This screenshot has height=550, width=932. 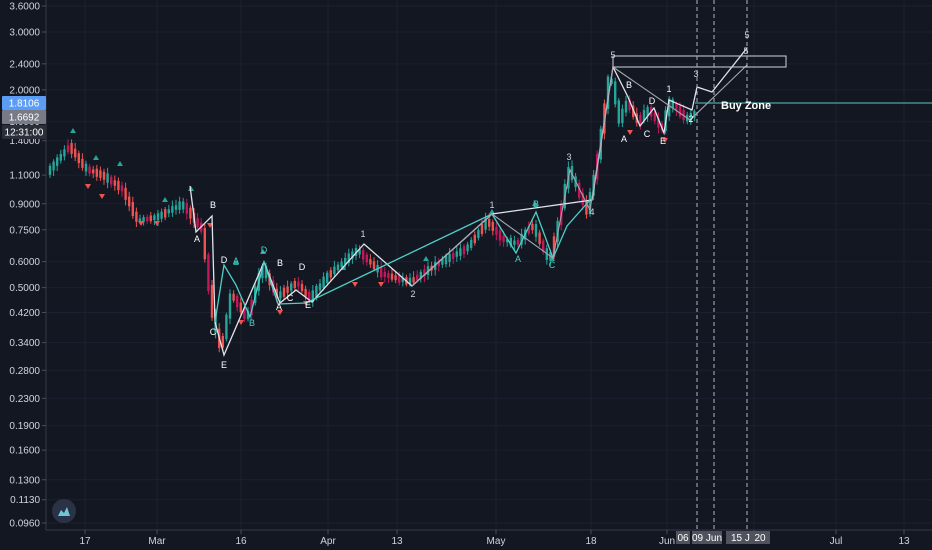 What do you see at coordinates (24, 313) in the screenshot?
I see `y-tick-label: 0.4200` at bounding box center [24, 313].